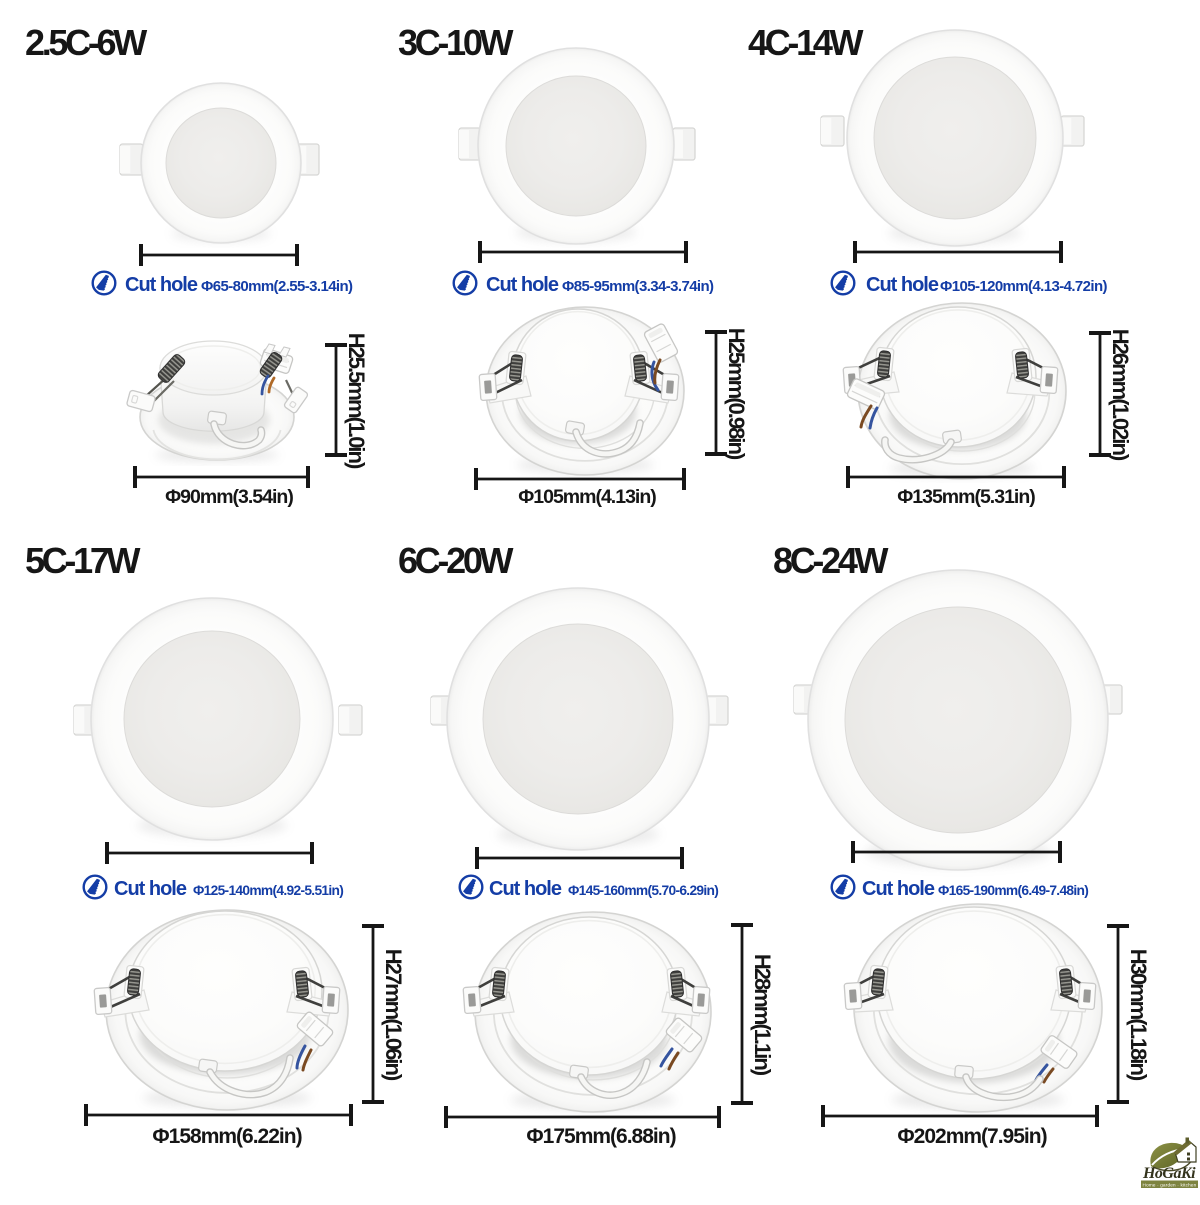  Describe the element at coordinates (393, 1015) in the screenshot. I see `svg-text: H27mm(1.06in)` at that location.